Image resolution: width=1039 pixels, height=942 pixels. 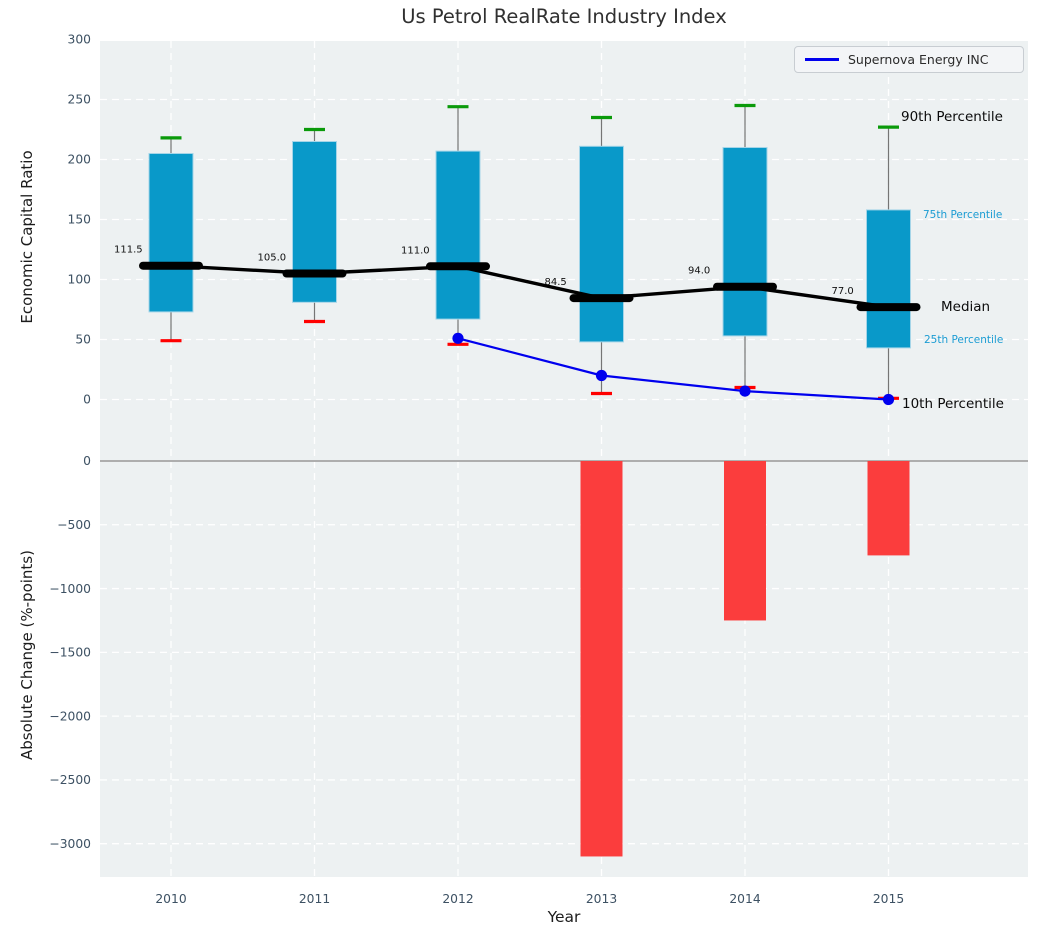 I want to click on median-value-label: 77.0, so click(x=843, y=291).